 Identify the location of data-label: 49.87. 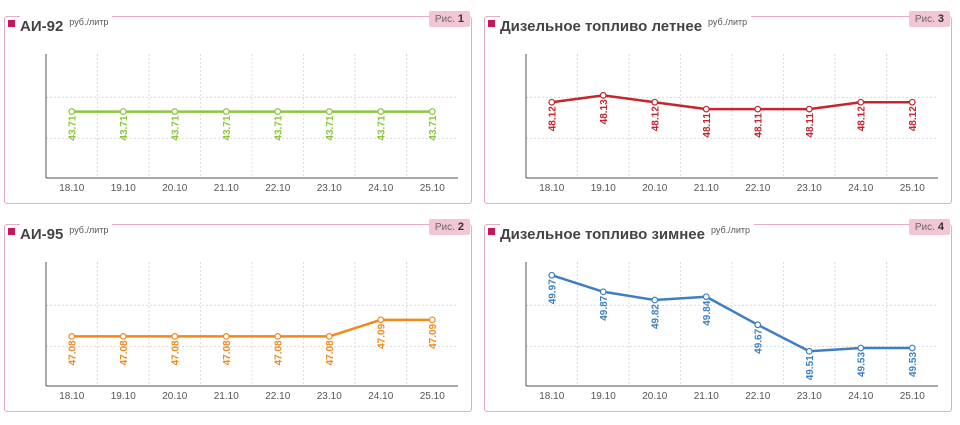
(604, 307).